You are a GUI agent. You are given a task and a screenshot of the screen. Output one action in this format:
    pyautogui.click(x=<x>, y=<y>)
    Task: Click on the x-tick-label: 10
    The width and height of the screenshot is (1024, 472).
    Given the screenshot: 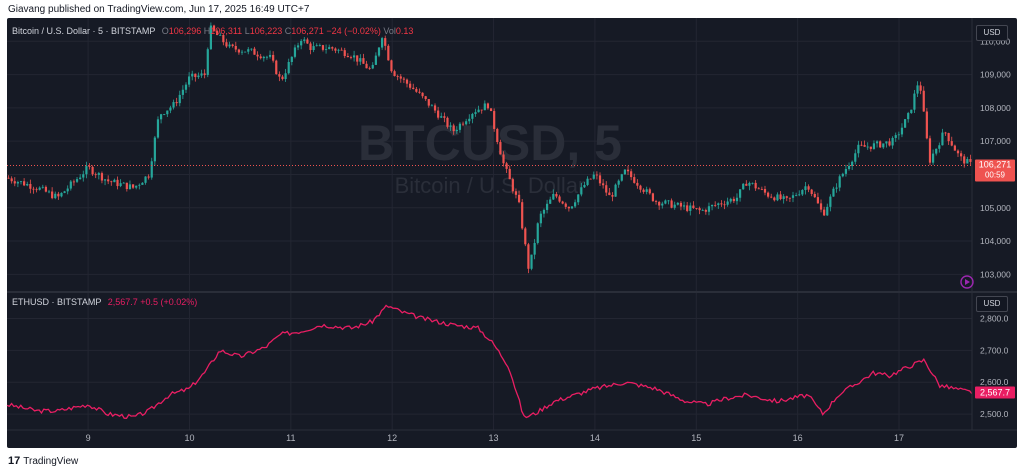 What is the action you would take?
    pyautogui.click(x=189, y=438)
    